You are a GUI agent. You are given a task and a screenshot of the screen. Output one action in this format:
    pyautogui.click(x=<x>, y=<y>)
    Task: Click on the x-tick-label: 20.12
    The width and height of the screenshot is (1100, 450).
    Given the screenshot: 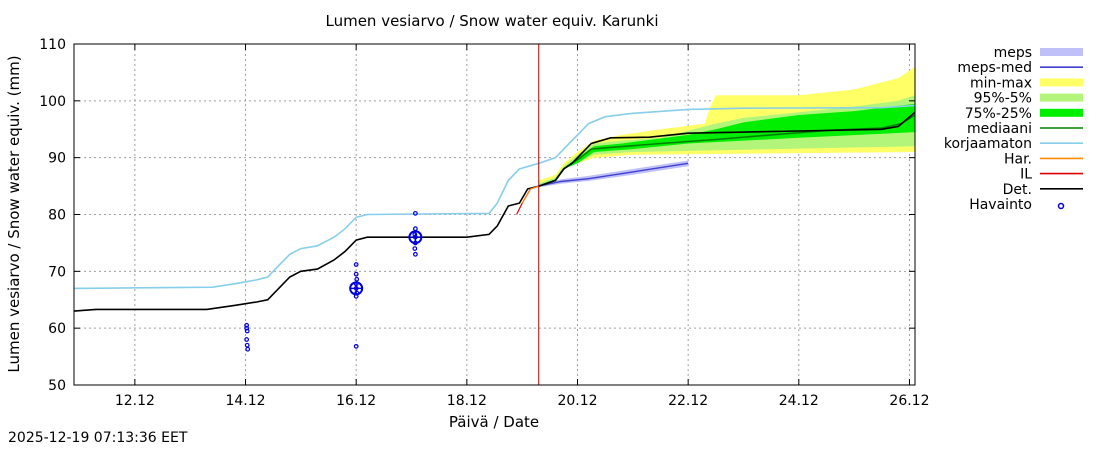 What is the action you would take?
    pyautogui.click(x=577, y=401)
    